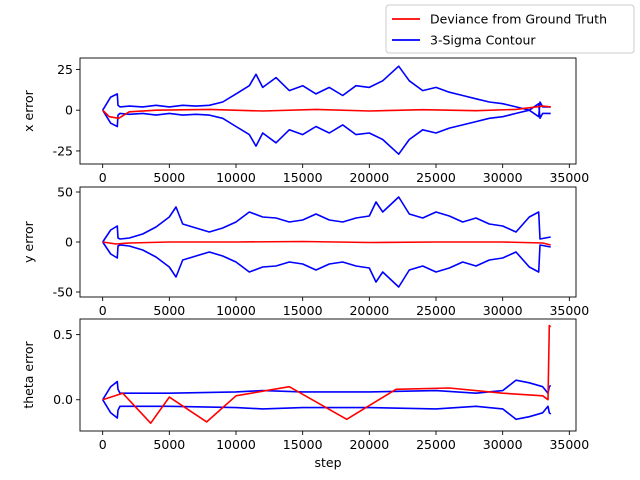 This screenshot has width=640, height=480. Describe the element at coordinates (327, 462) in the screenshot. I see `x-axis-label: step` at that location.